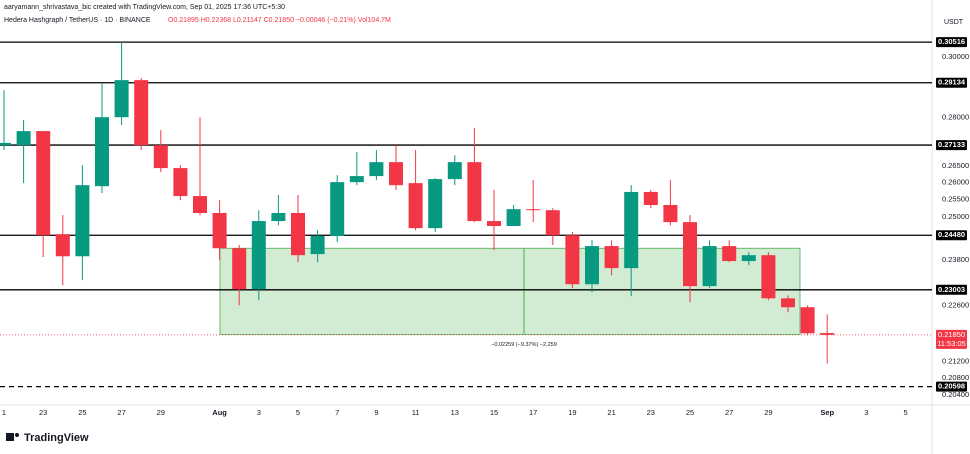 The width and height of the screenshot is (970, 454). I want to click on x-tick-label: 19, so click(572, 412).